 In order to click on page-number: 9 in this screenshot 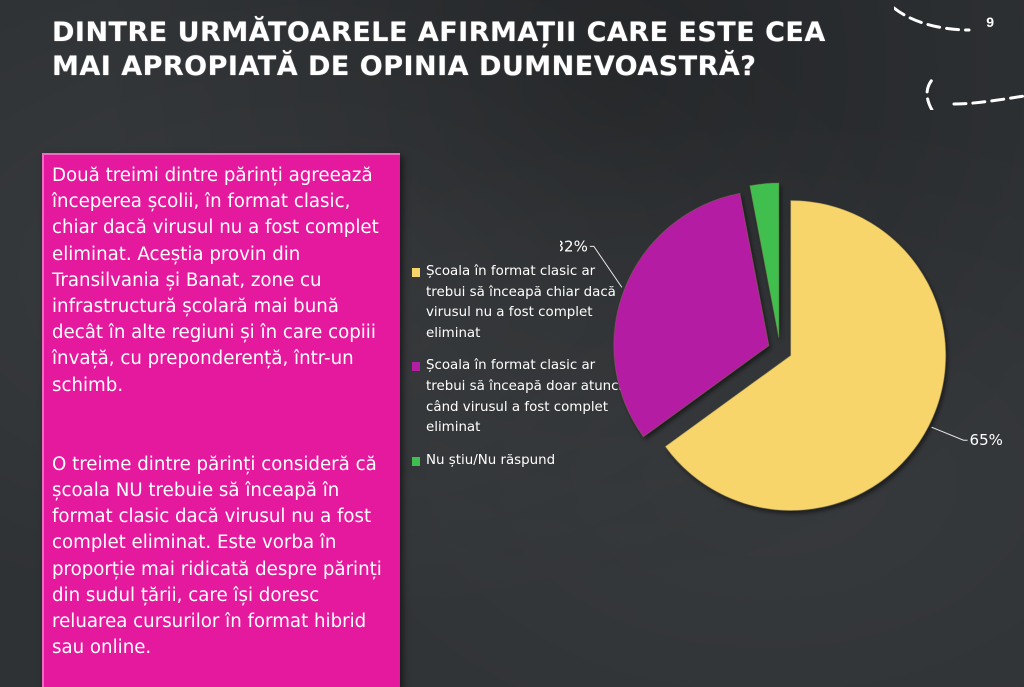, I will do `click(990, 22)`.